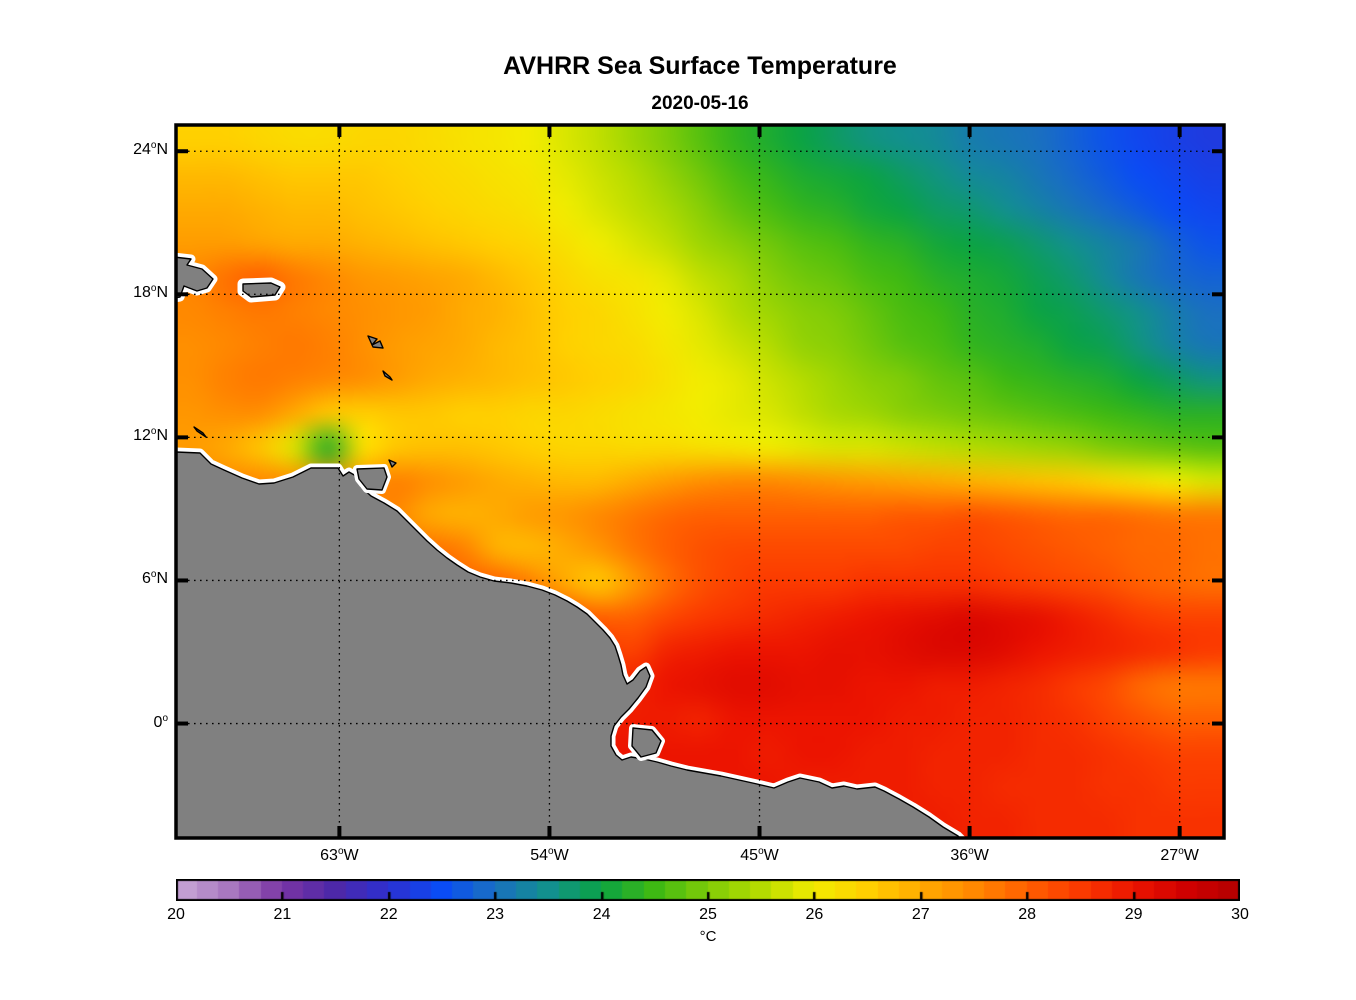 This screenshot has width=1356, height=1000. I want to click on x-axis-tick-label: 36oW, so click(969, 855).